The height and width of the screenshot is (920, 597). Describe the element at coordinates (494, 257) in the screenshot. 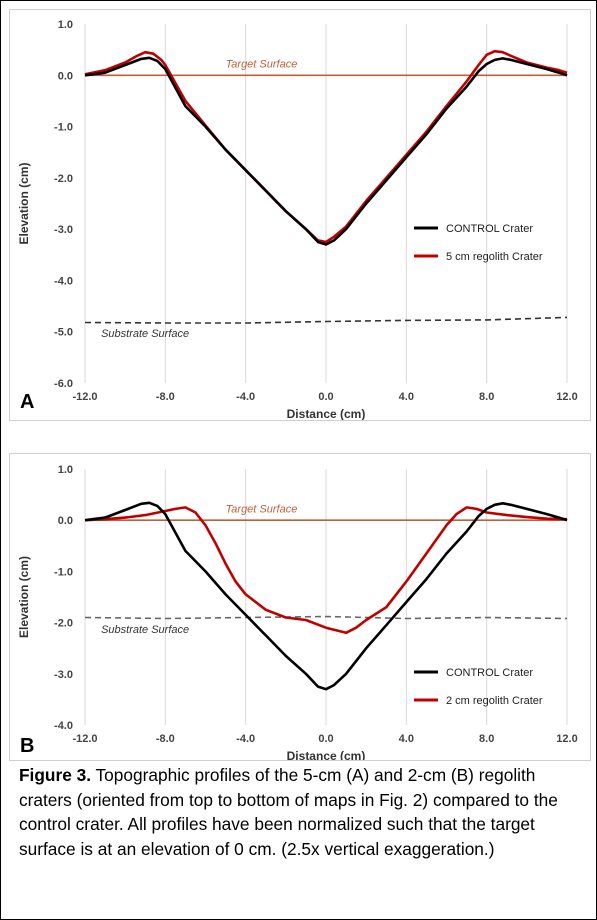

I see `legend-label: 5 cm regolith Crater` at that location.